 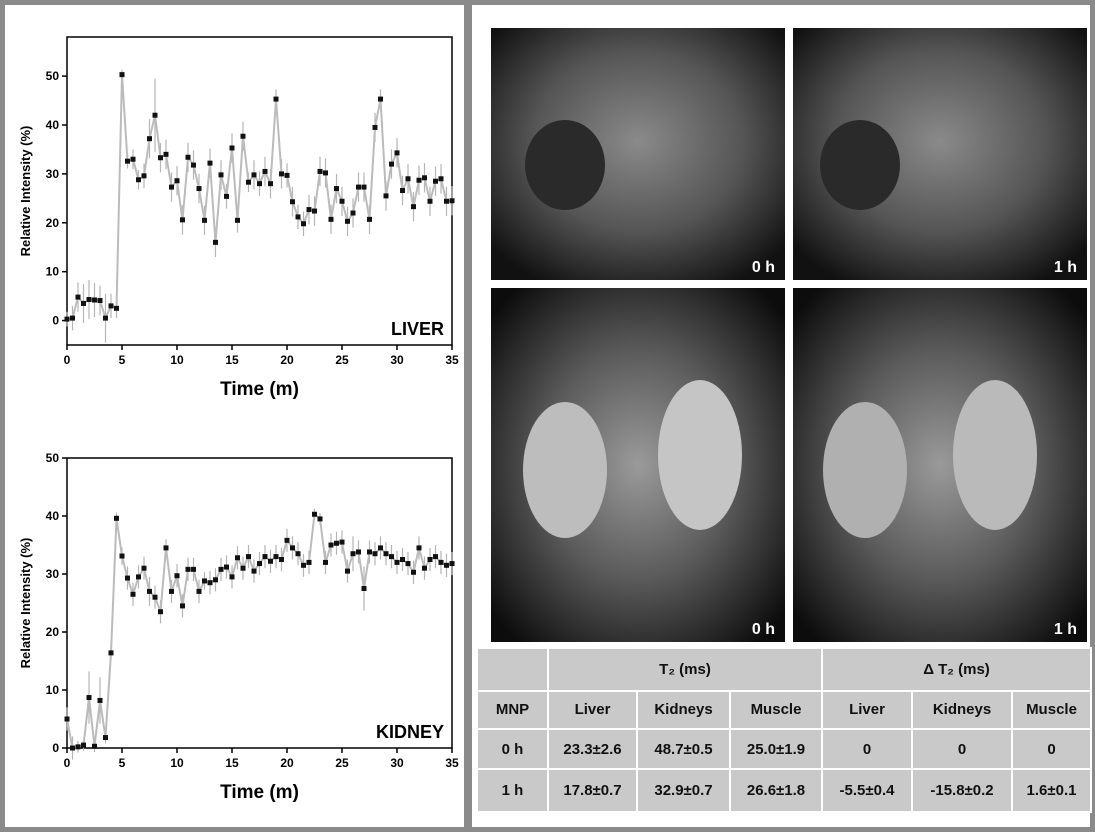 What do you see at coordinates (962, 790) in the screenshot?
I see `table-cell: -15.8±0.2` at bounding box center [962, 790].